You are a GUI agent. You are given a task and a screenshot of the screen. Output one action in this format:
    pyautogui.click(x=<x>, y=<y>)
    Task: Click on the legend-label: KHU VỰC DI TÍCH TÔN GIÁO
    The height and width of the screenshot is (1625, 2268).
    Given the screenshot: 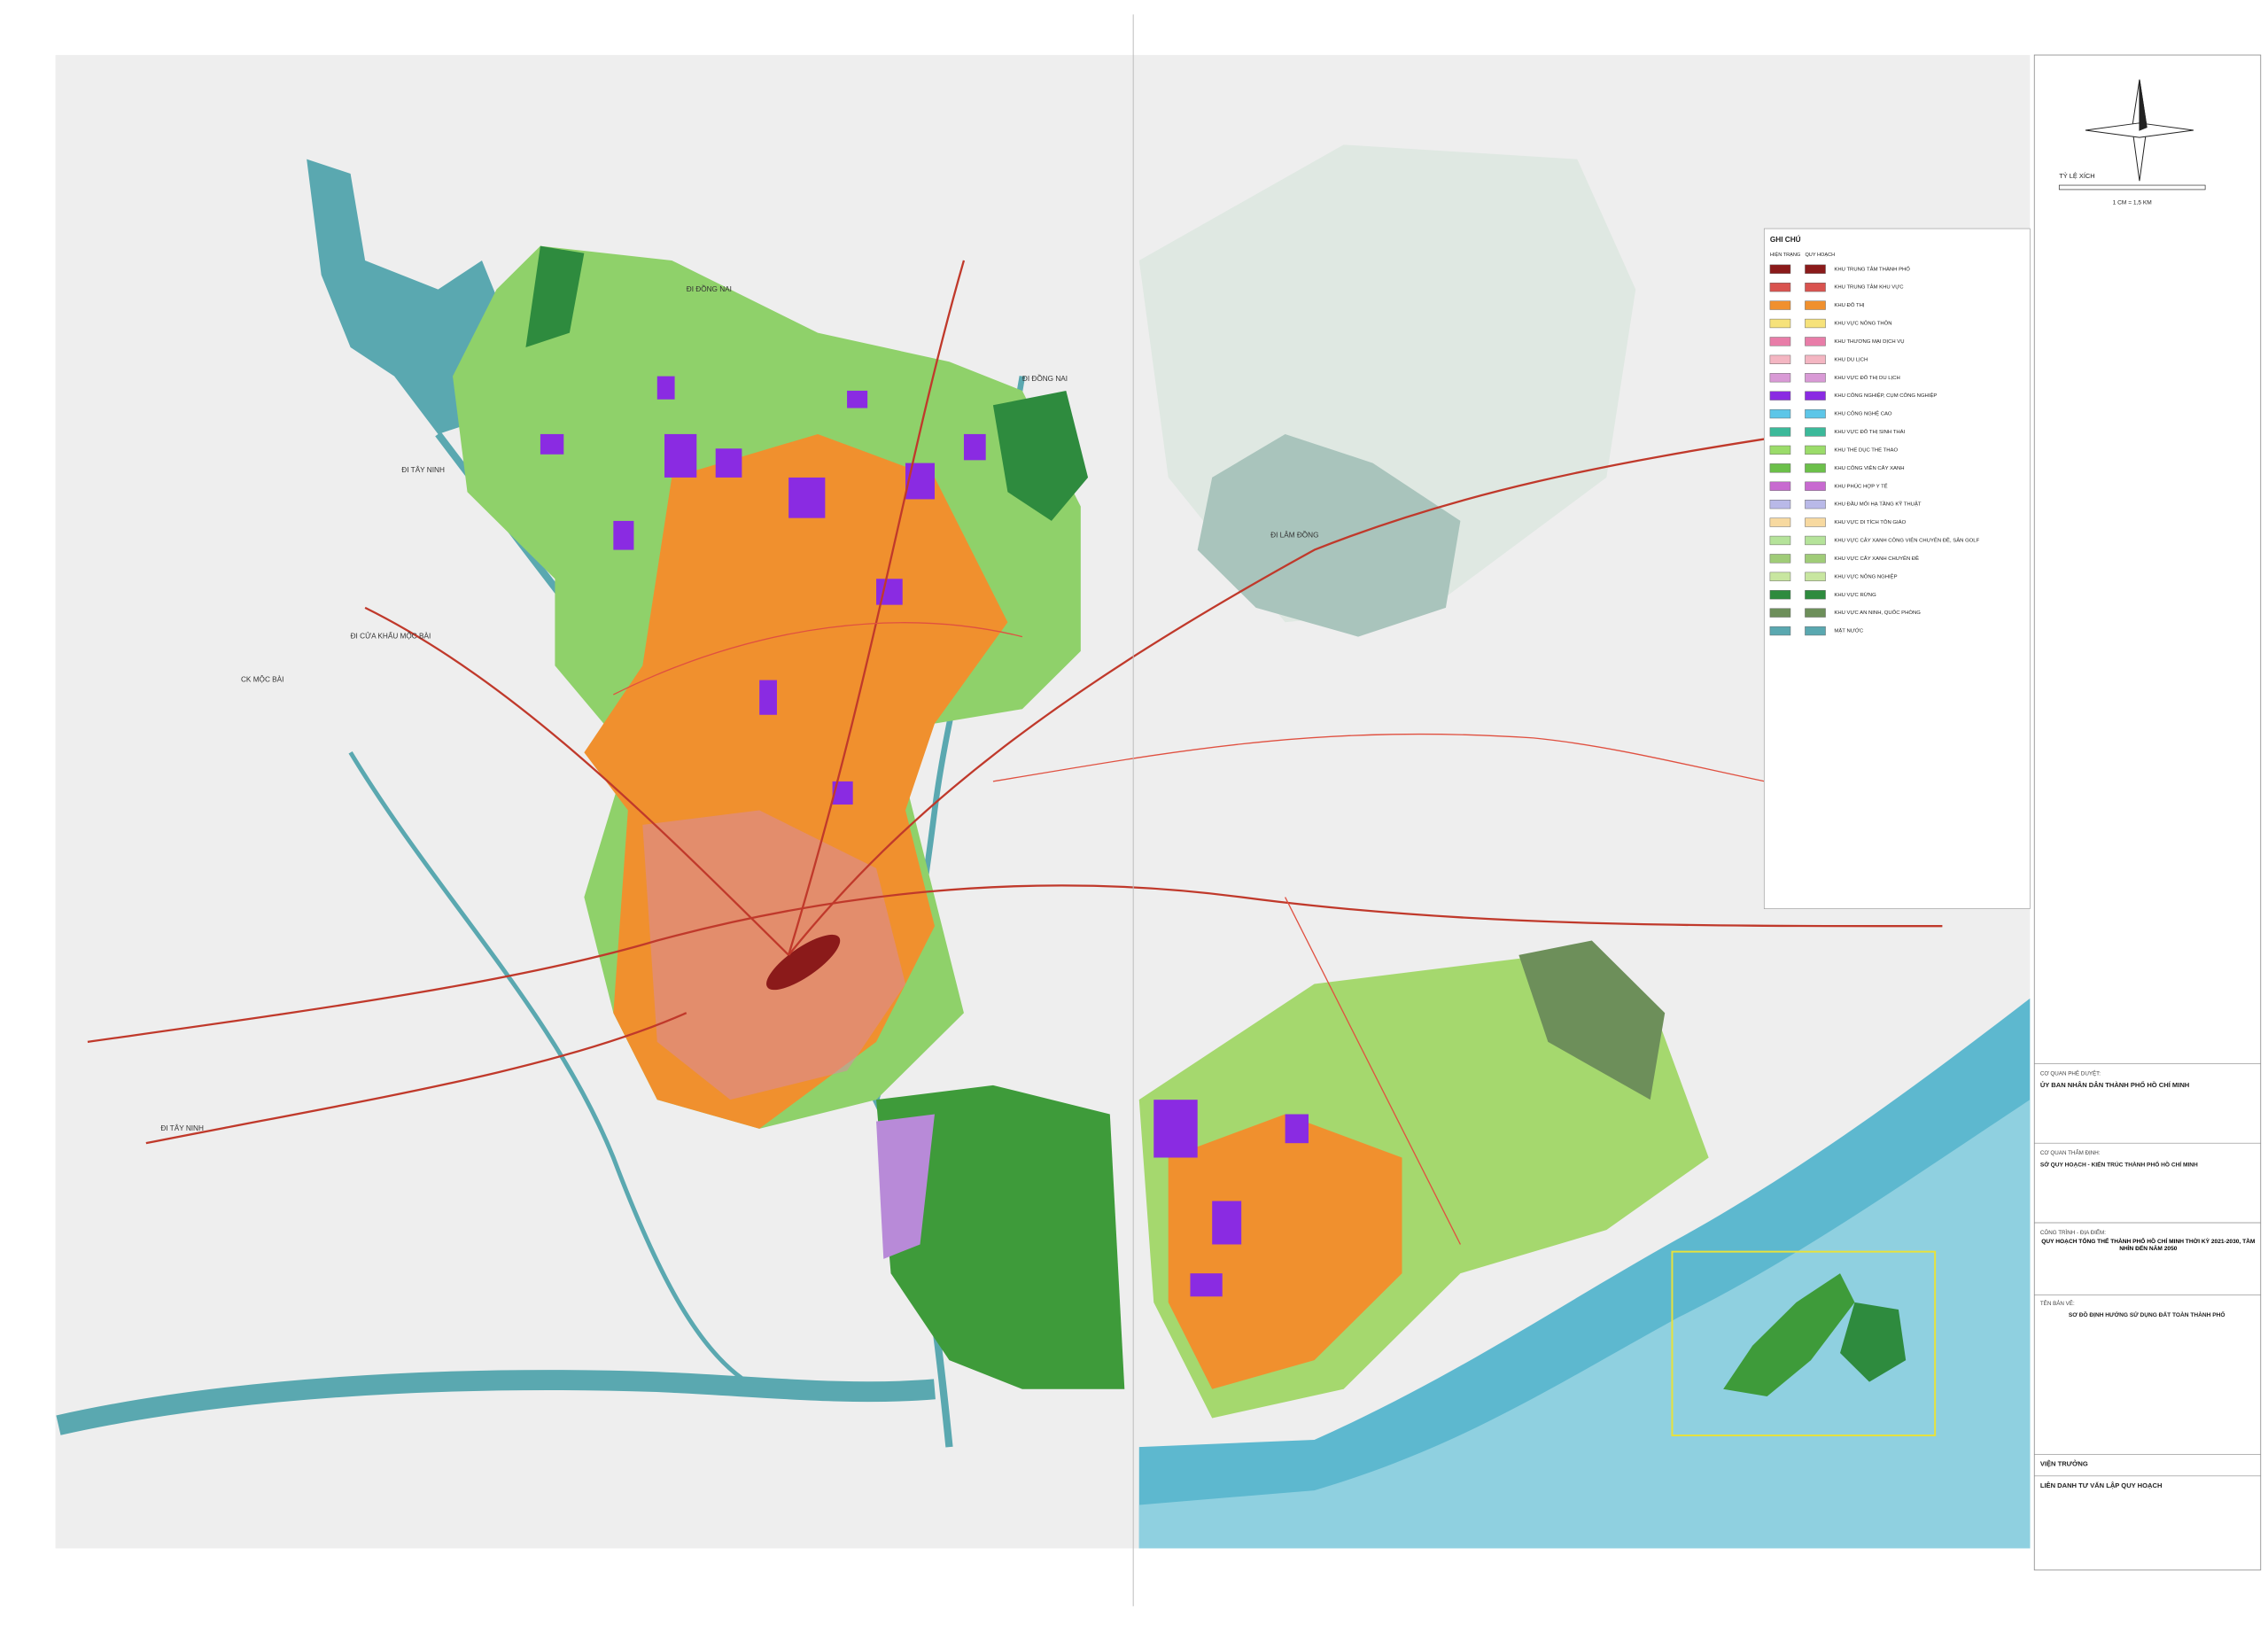 What is the action you would take?
    pyautogui.click(x=1870, y=522)
    